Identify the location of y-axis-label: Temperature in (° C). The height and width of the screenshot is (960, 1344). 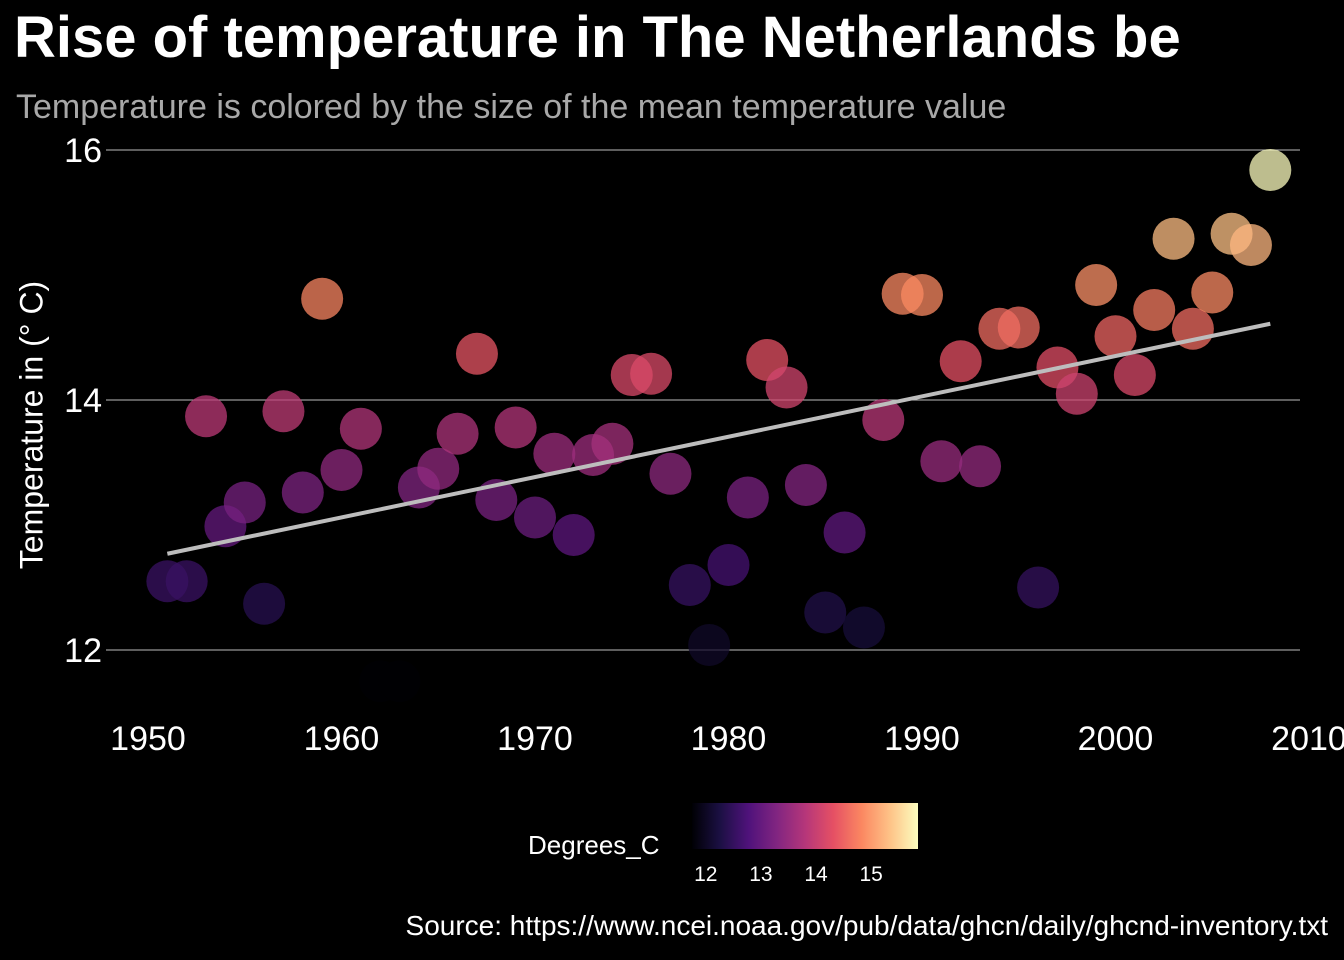
(31, 425).